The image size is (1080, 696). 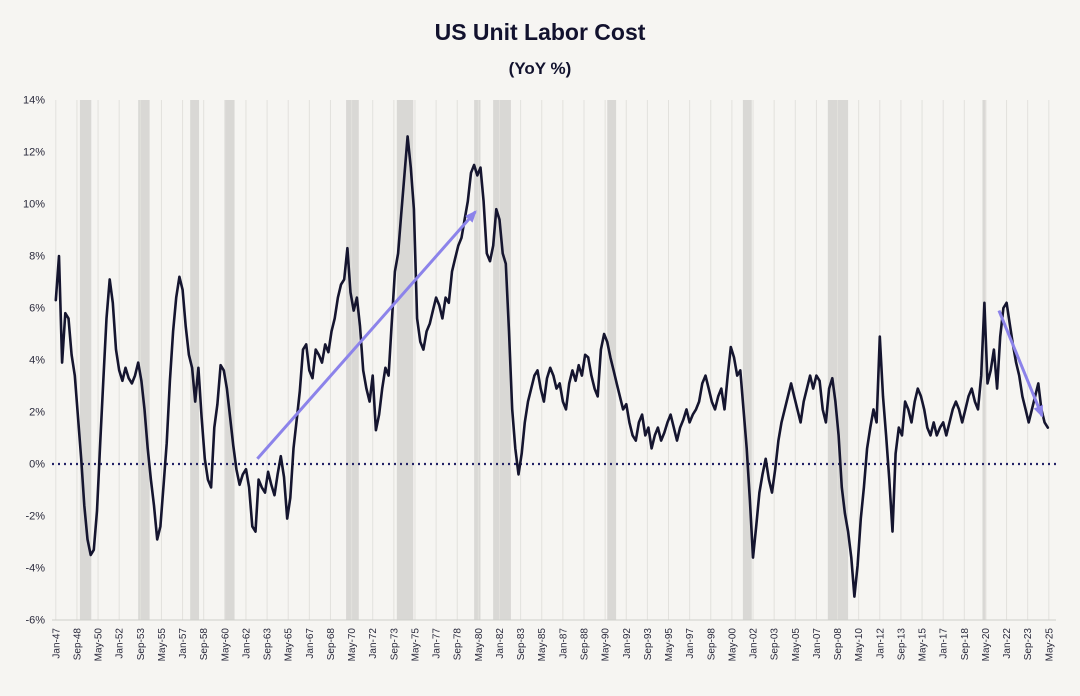 I want to click on chart-title: US Unit Labor Cost, so click(x=540, y=32).